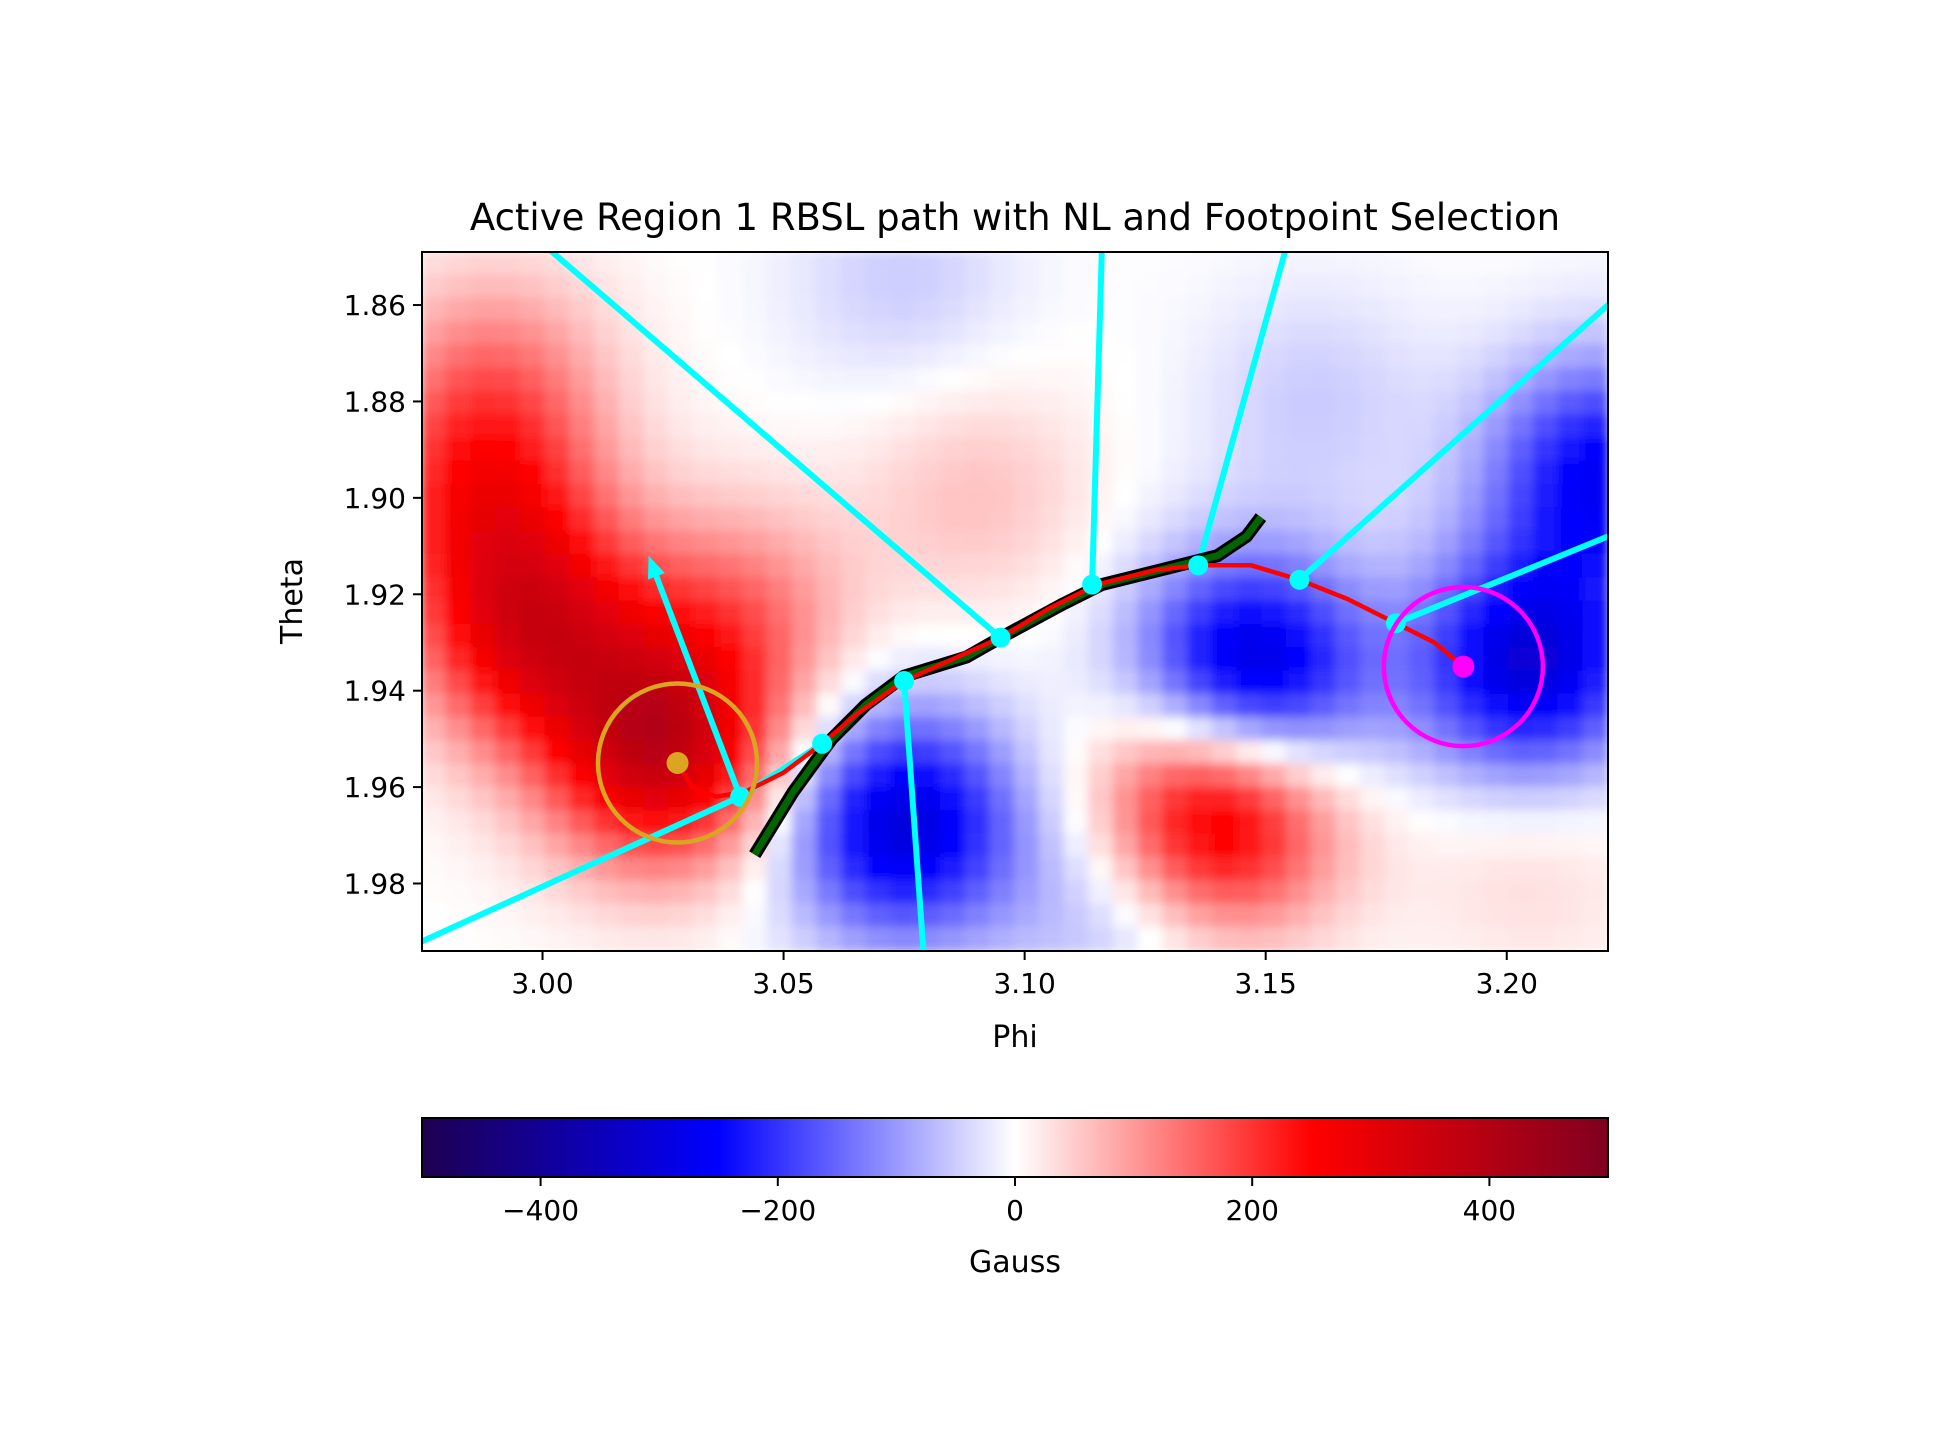  Describe the element at coordinates (375, 401) in the screenshot. I see `y-tick-label: 1.88` at that location.